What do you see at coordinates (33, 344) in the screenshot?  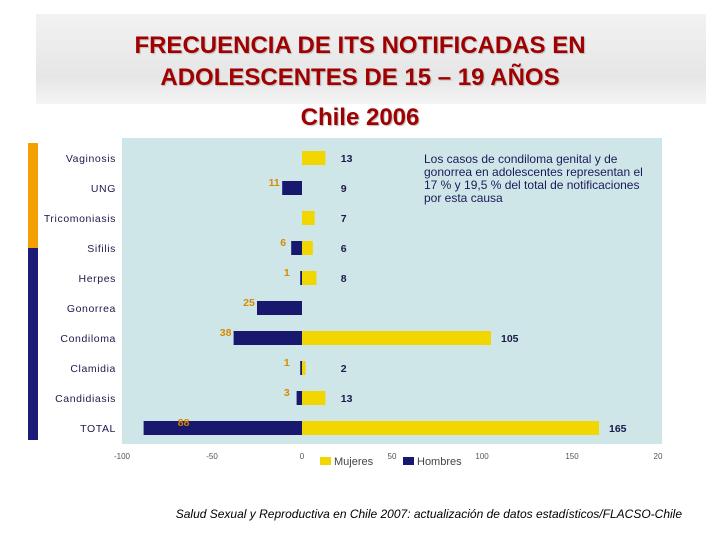 I see `accent-strip-navy` at bounding box center [33, 344].